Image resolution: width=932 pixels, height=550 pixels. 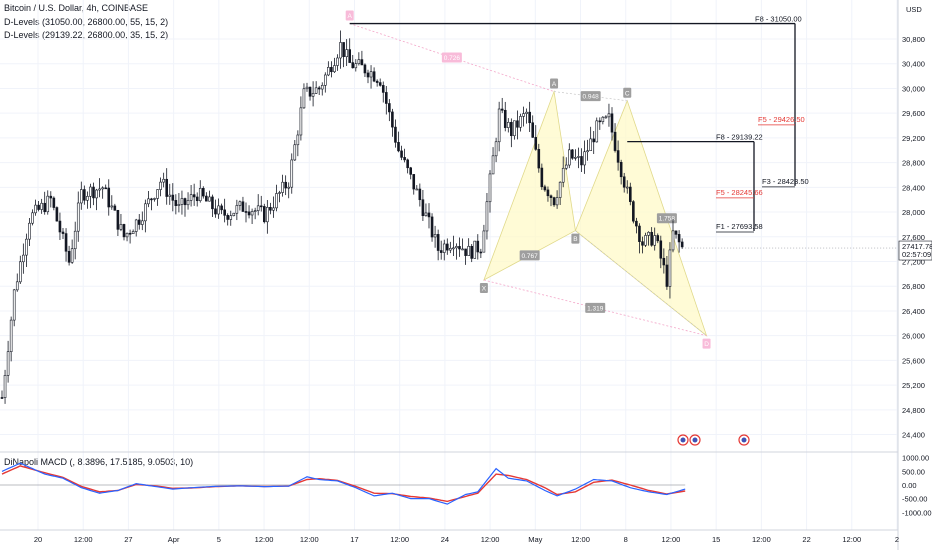 I want to click on pattern-ratio-badge, so click(x=666, y=218).